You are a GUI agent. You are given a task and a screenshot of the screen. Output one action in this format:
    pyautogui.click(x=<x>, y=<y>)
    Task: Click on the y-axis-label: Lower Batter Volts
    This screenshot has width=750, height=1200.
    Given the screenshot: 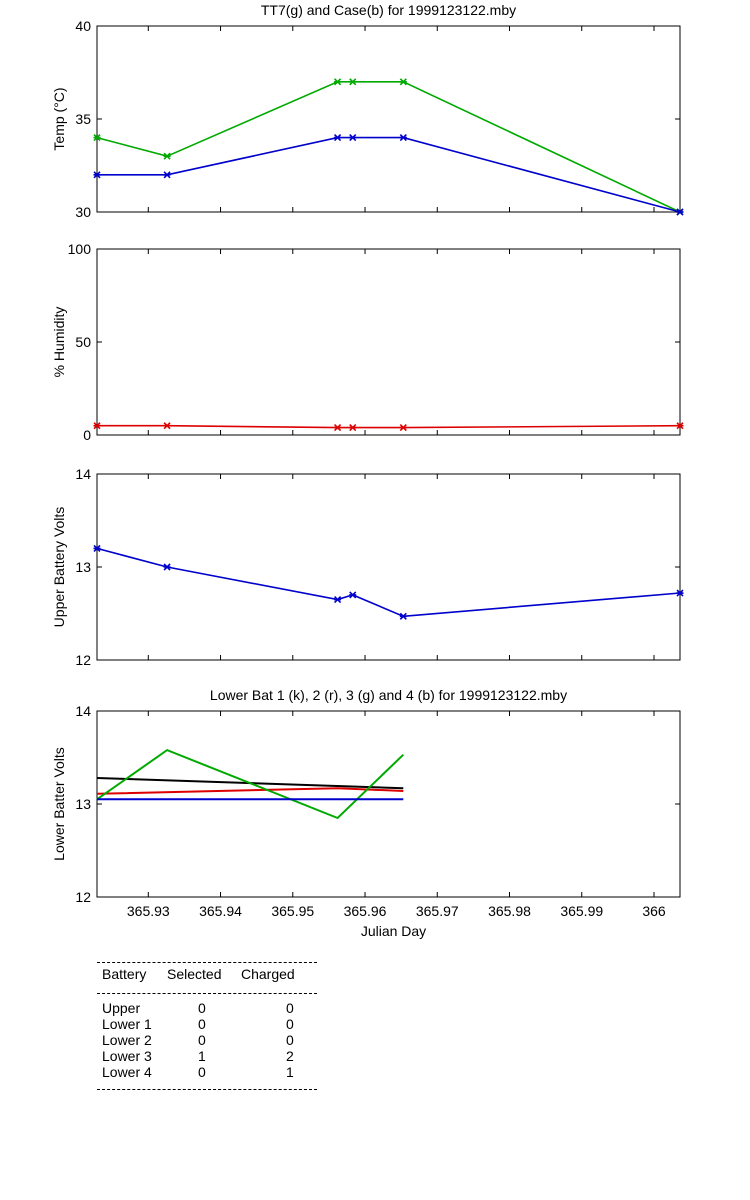 What is the action you would take?
    pyautogui.click(x=59, y=804)
    